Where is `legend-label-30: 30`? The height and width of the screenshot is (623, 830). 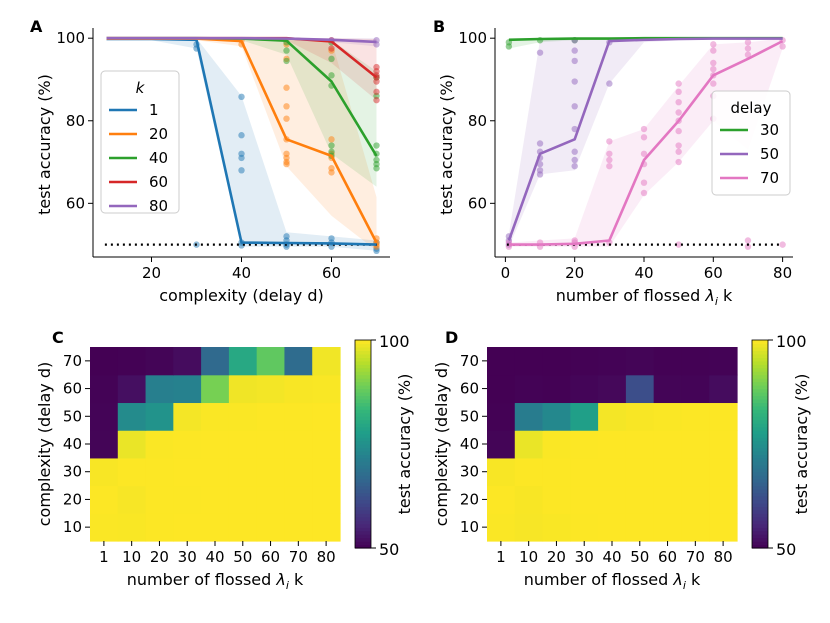
legend-label-30: 30 is located at coordinates (769, 130).